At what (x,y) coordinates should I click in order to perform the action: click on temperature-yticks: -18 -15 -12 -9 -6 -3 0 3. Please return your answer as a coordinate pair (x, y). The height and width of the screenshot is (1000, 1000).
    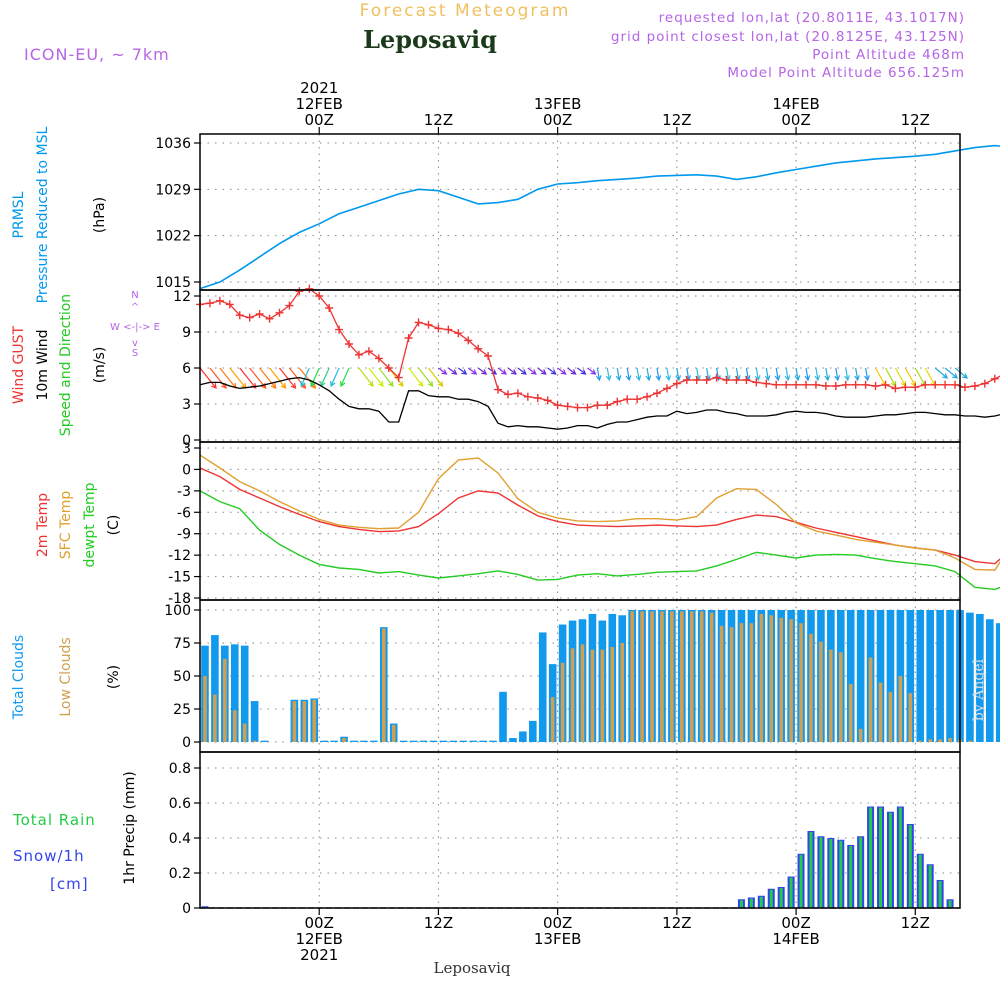
    Looking at the image, I should click on (184, 524).